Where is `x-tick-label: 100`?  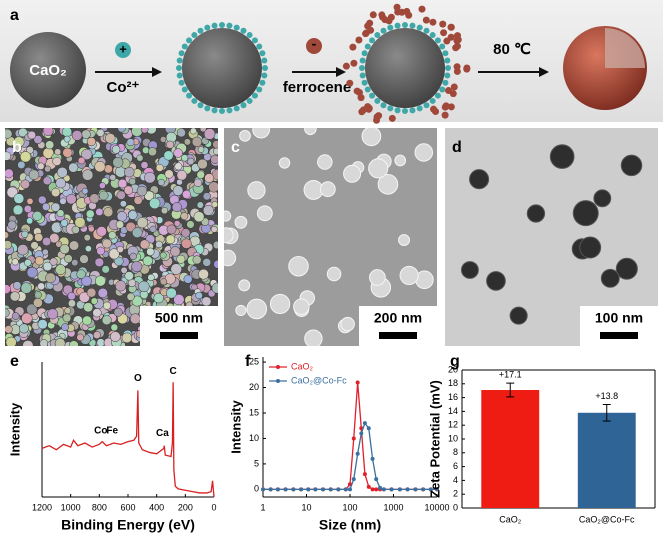 x-tick-label: 100 is located at coordinates (349, 507).